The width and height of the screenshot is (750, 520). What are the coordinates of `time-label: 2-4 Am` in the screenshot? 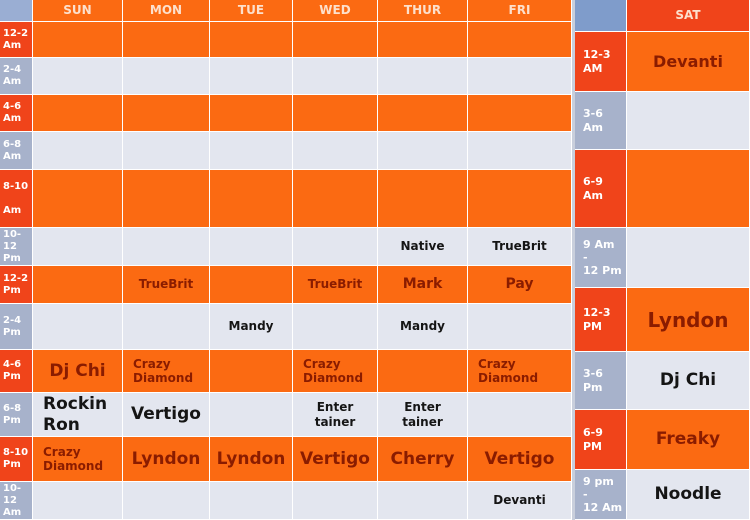 It's located at (16, 76).